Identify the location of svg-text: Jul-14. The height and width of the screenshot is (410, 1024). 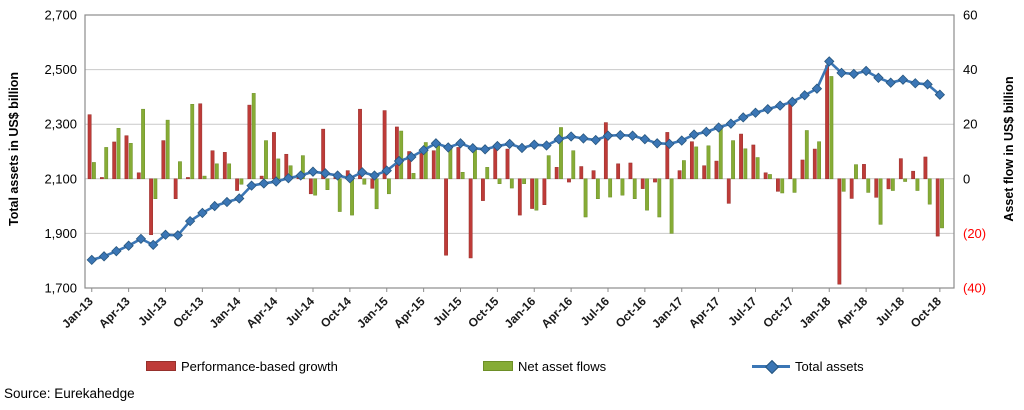
(300, 311).